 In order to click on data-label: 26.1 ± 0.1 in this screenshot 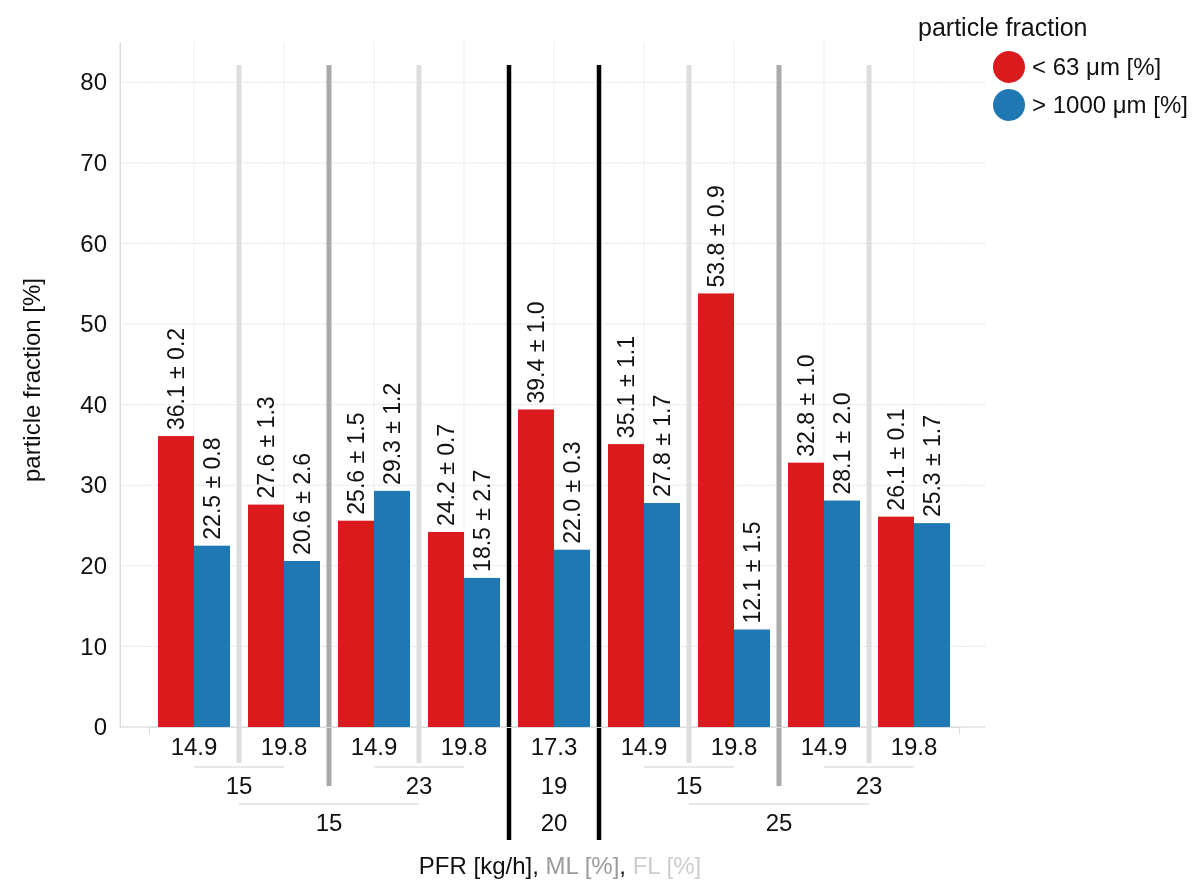, I will do `click(896, 459)`.